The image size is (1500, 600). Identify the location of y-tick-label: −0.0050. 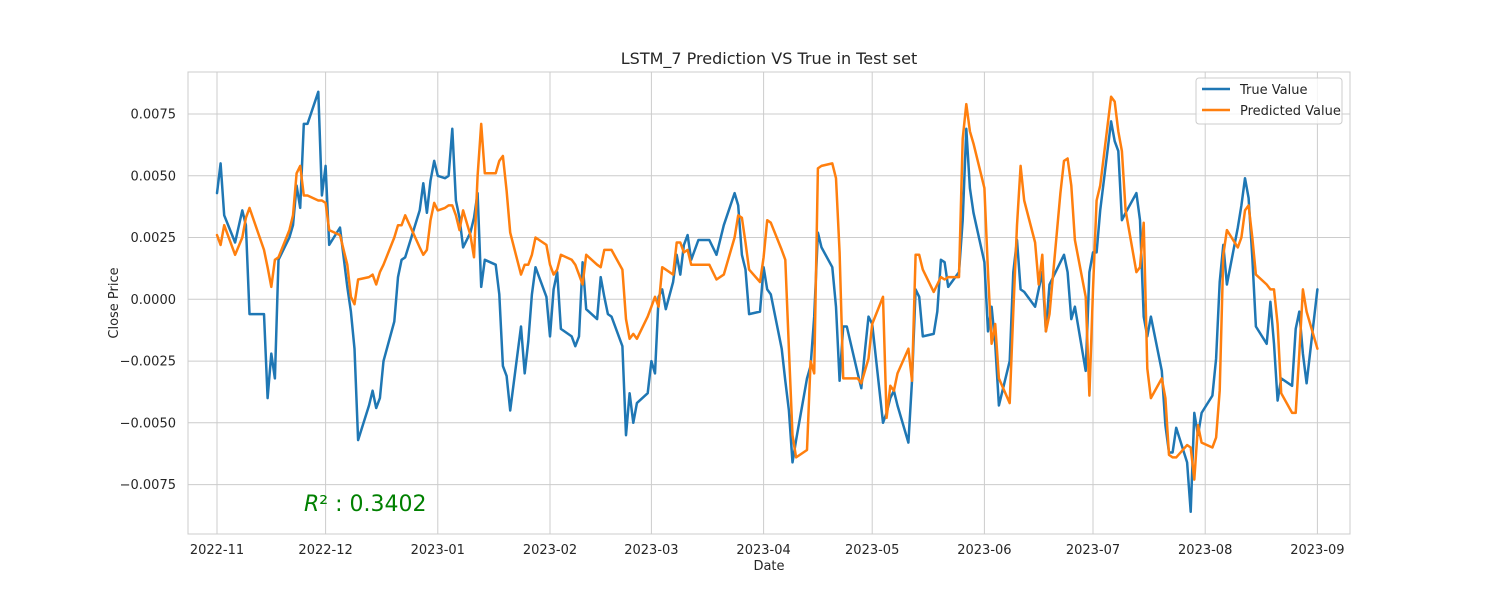
(148, 423).